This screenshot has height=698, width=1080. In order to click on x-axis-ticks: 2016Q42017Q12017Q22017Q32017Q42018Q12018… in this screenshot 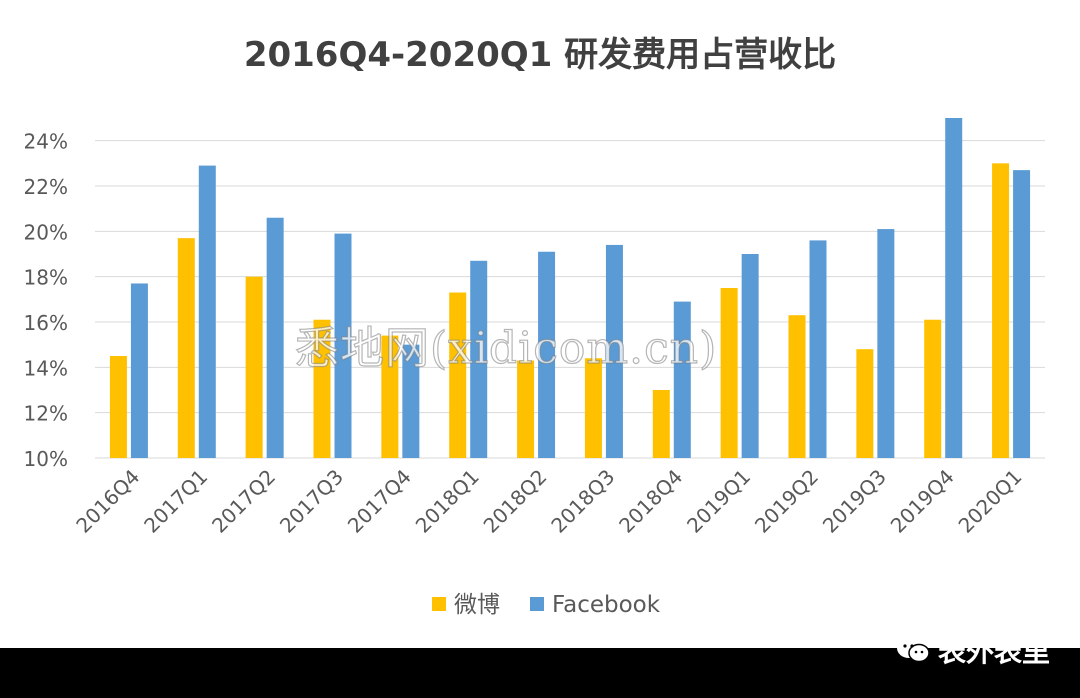, I will do `click(548, 501)`.